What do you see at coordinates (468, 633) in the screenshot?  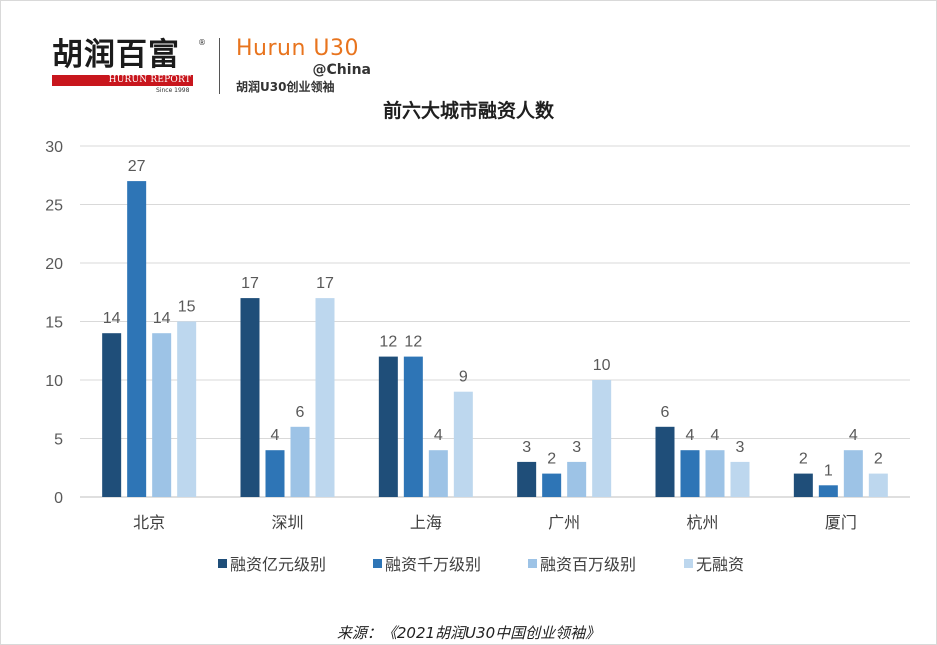 I see `source-note: 来源：《2021胡润U30中国创业领袖》` at bounding box center [468, 633].